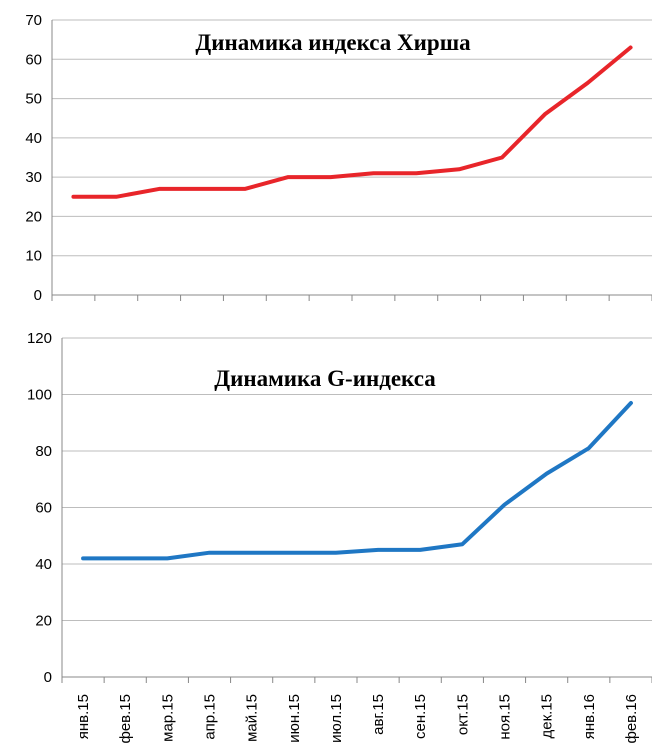  Describe the element at coordinates (39, 338) in the screenshot. I see `y-tick-label: 120` at that location.